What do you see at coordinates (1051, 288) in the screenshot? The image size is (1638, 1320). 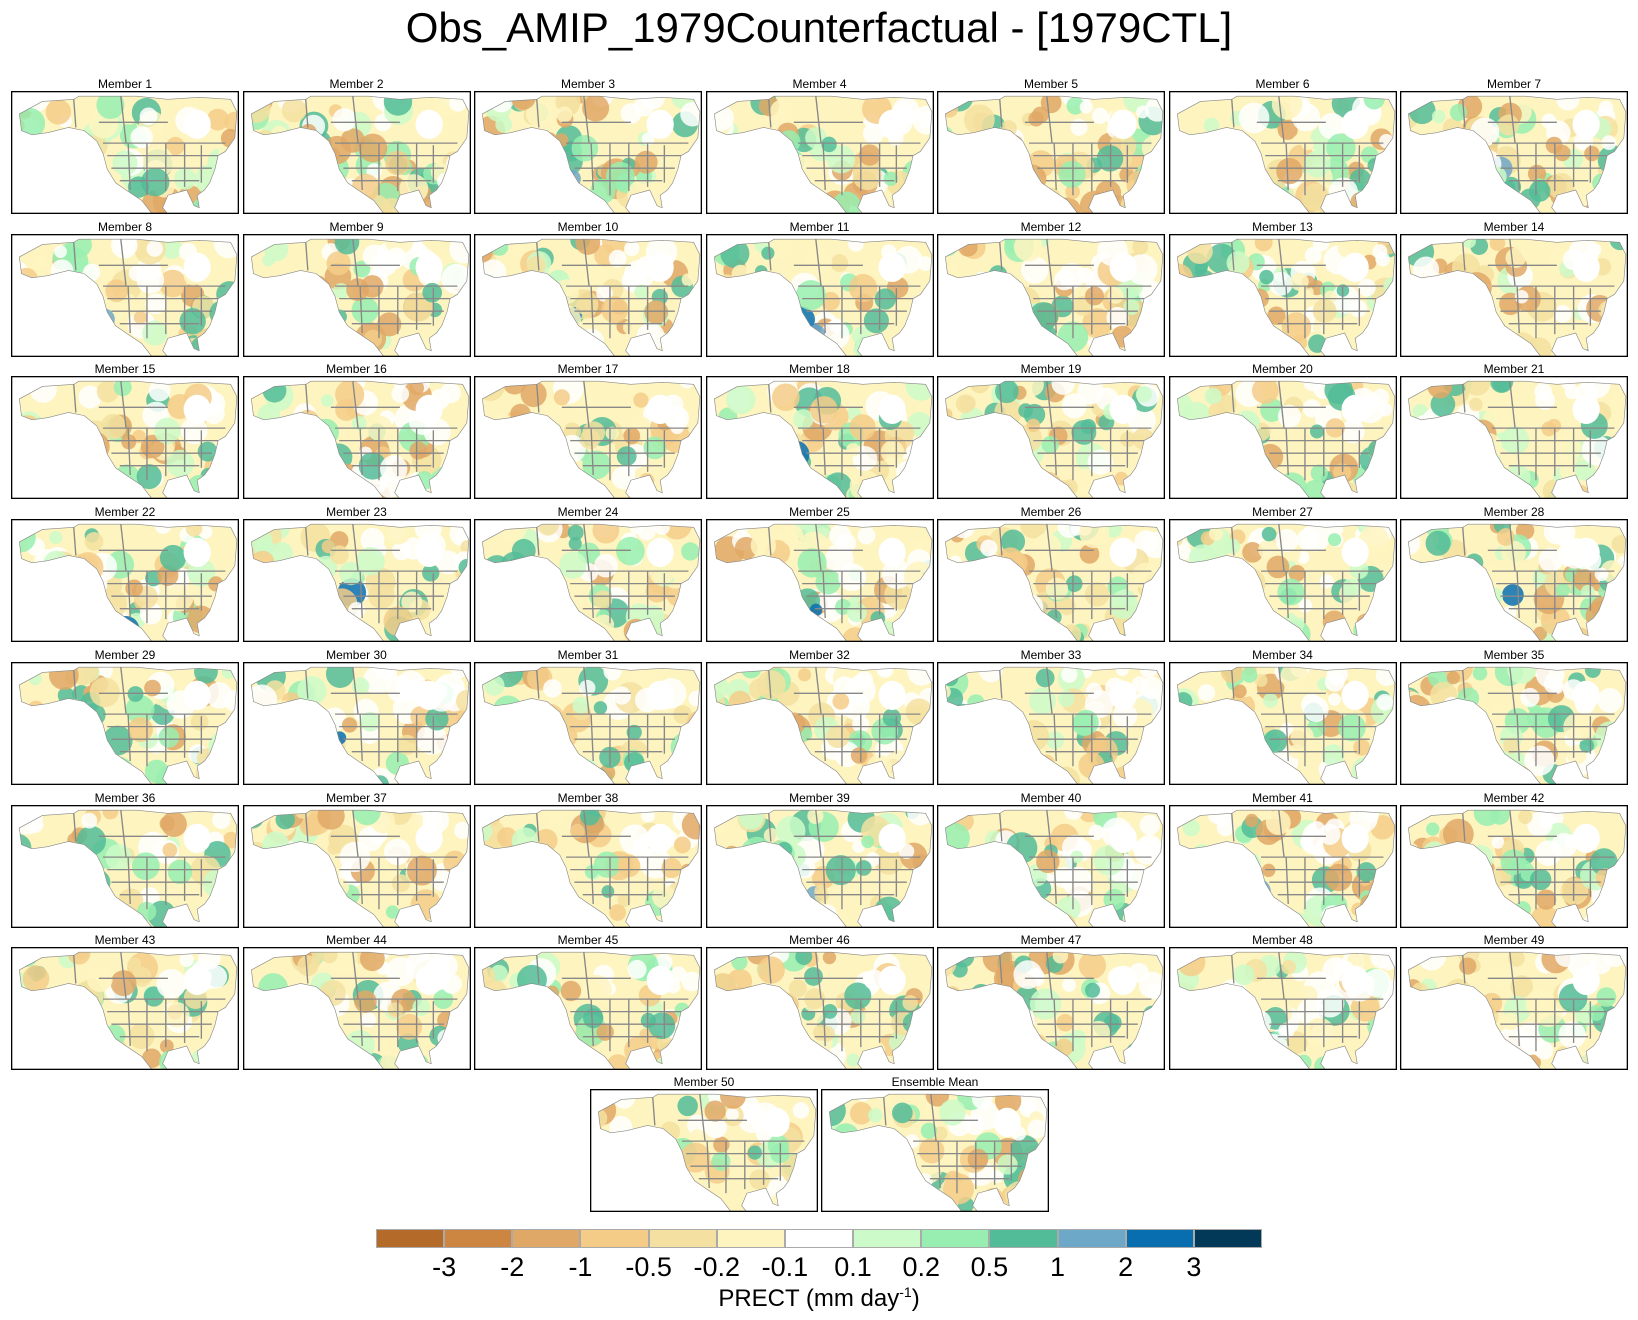 I see `map-panel: Member 12` at bounding box center [1051, 288].